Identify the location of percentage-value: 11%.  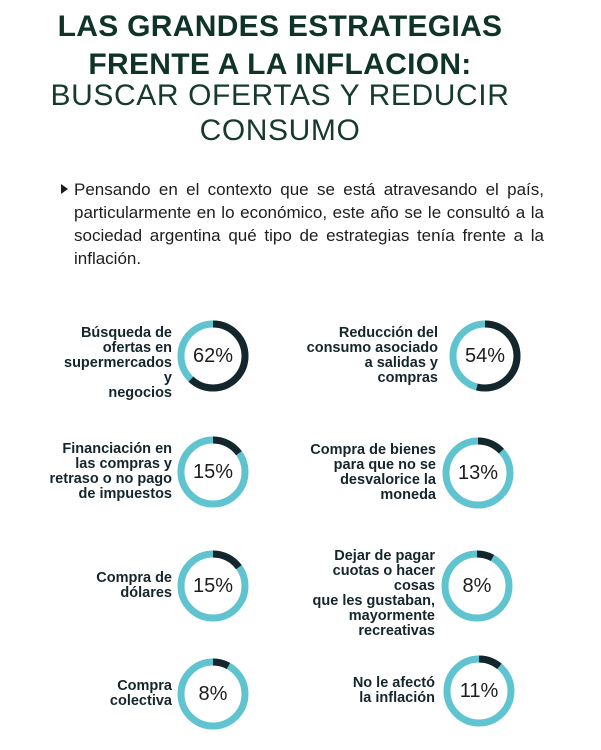
(479, 690).